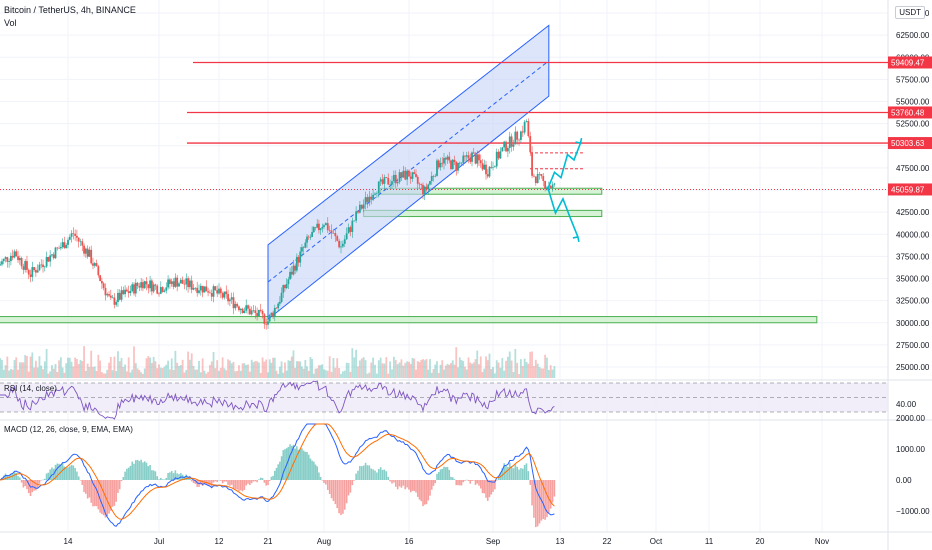 The image size is (932, 550). Describe the element at coordinates (910, 12) in the screenshot. I see `currency-button: USDT` at that location.